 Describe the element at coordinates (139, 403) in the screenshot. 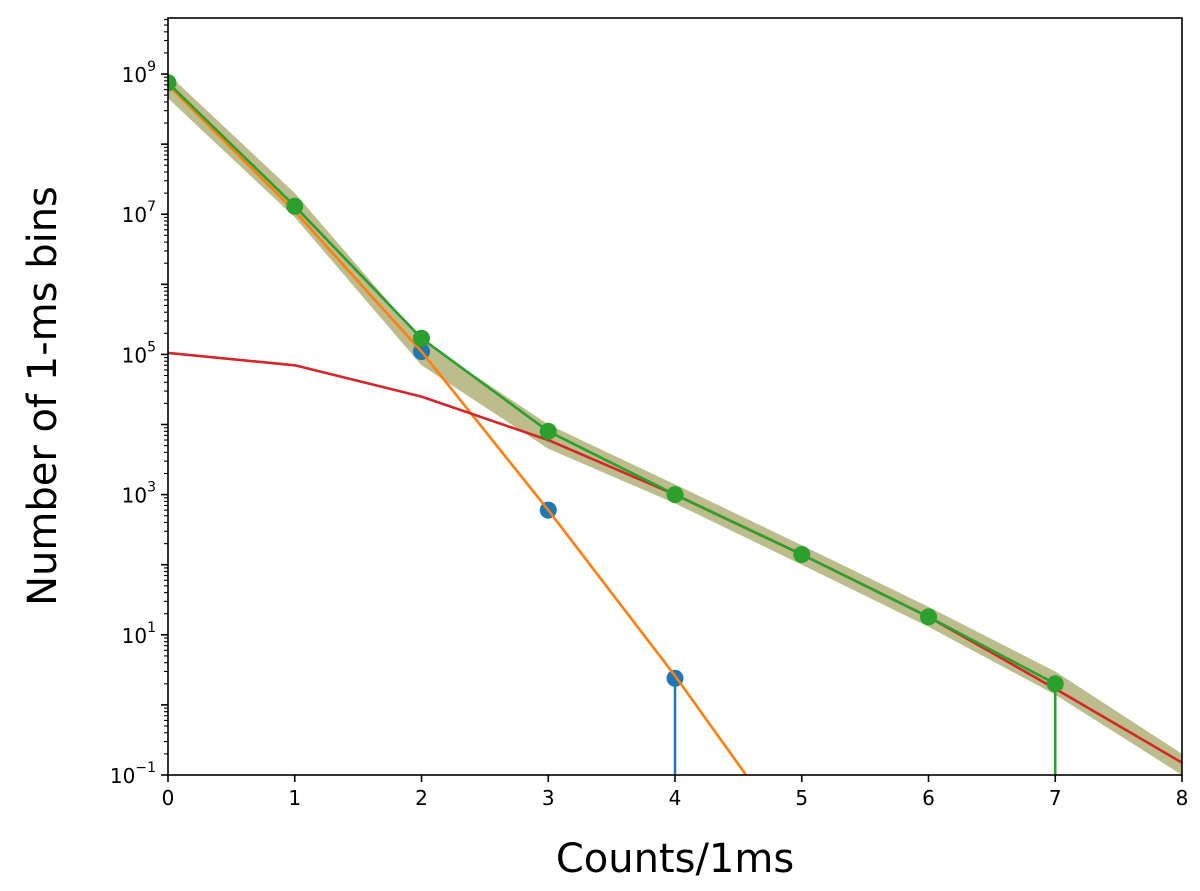

I see `y-axis-ticks: 10⁹ 10⁷ 10⁵ 10³ 10¹ 10⁻¹` at that location.